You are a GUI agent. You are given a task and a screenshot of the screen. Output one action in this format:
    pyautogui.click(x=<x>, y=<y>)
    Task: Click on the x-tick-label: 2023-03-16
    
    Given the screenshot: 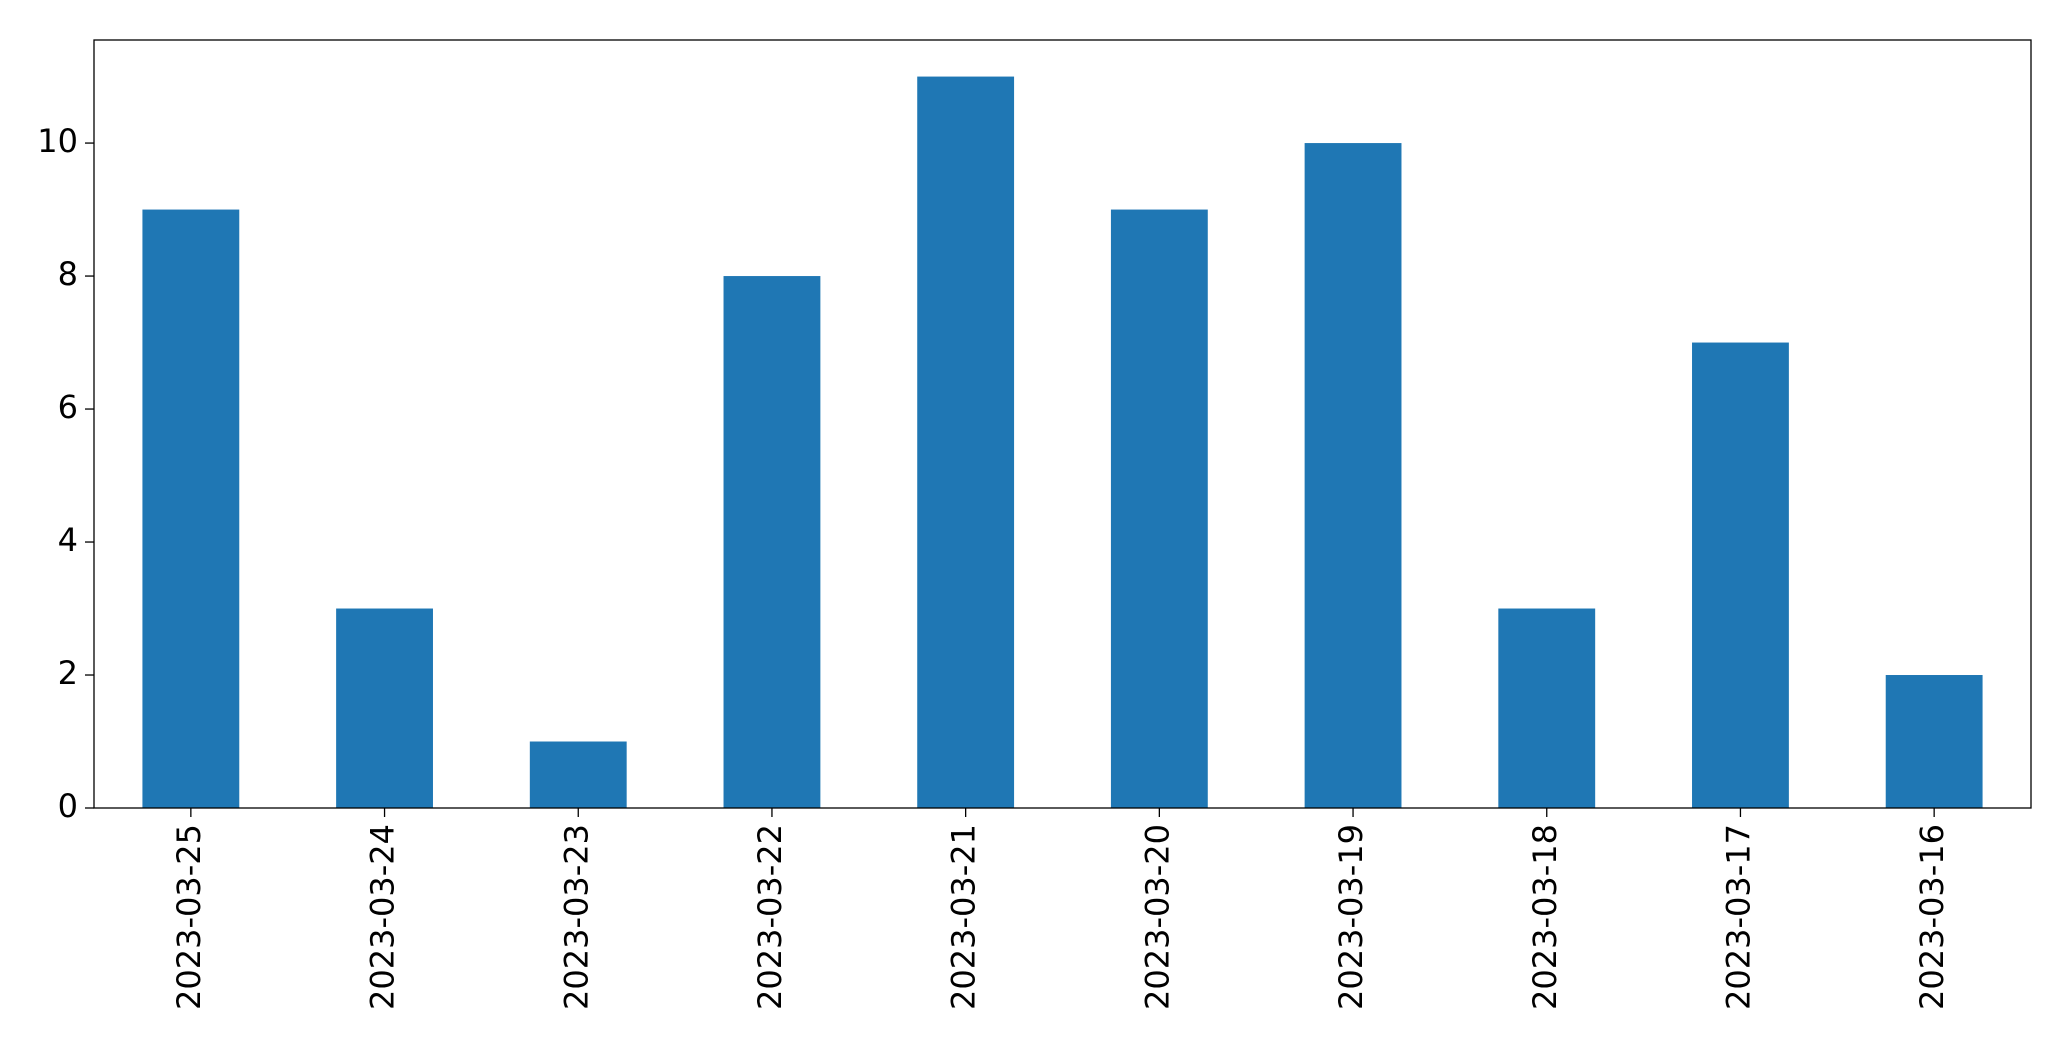 What is the action you would take?
    pyautogui.click(x=1932, y=917)
    